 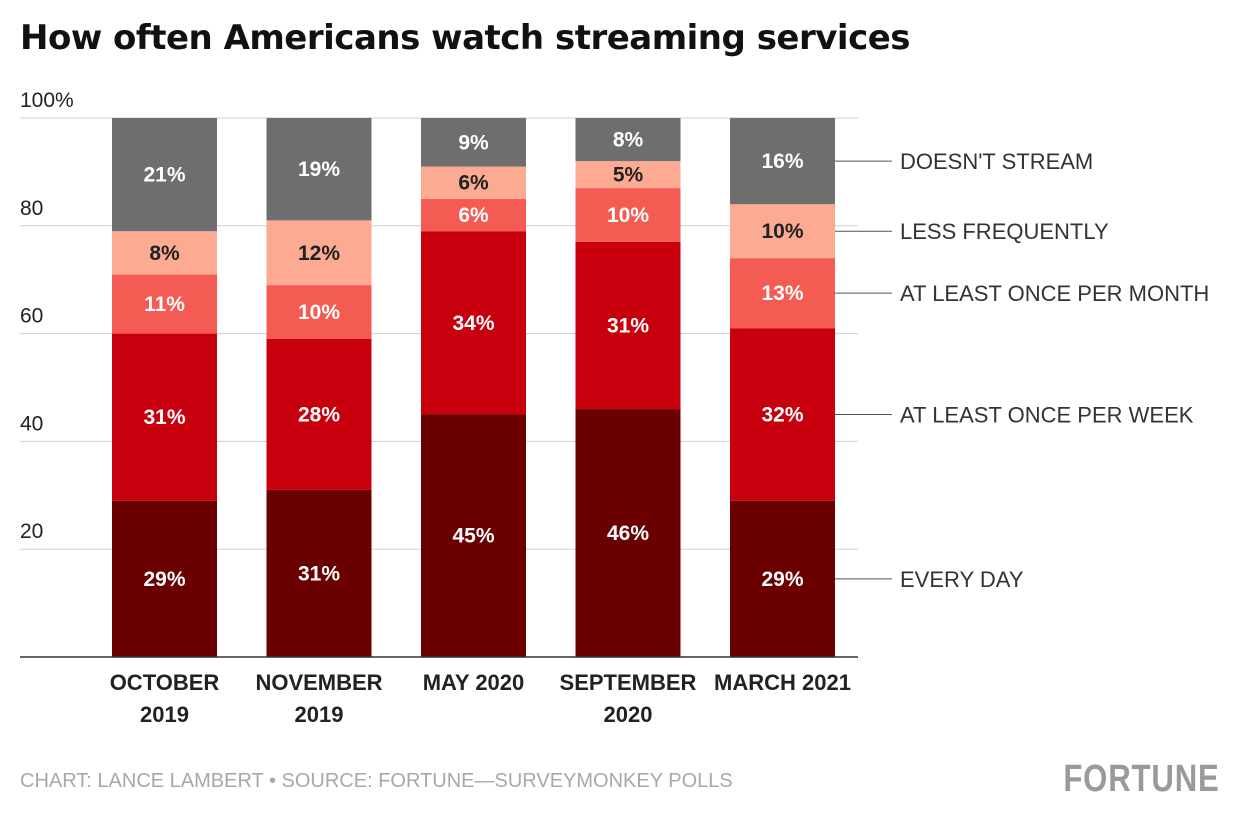 I want to click on segment-value-label: 32%, so click(x=782, y=414).